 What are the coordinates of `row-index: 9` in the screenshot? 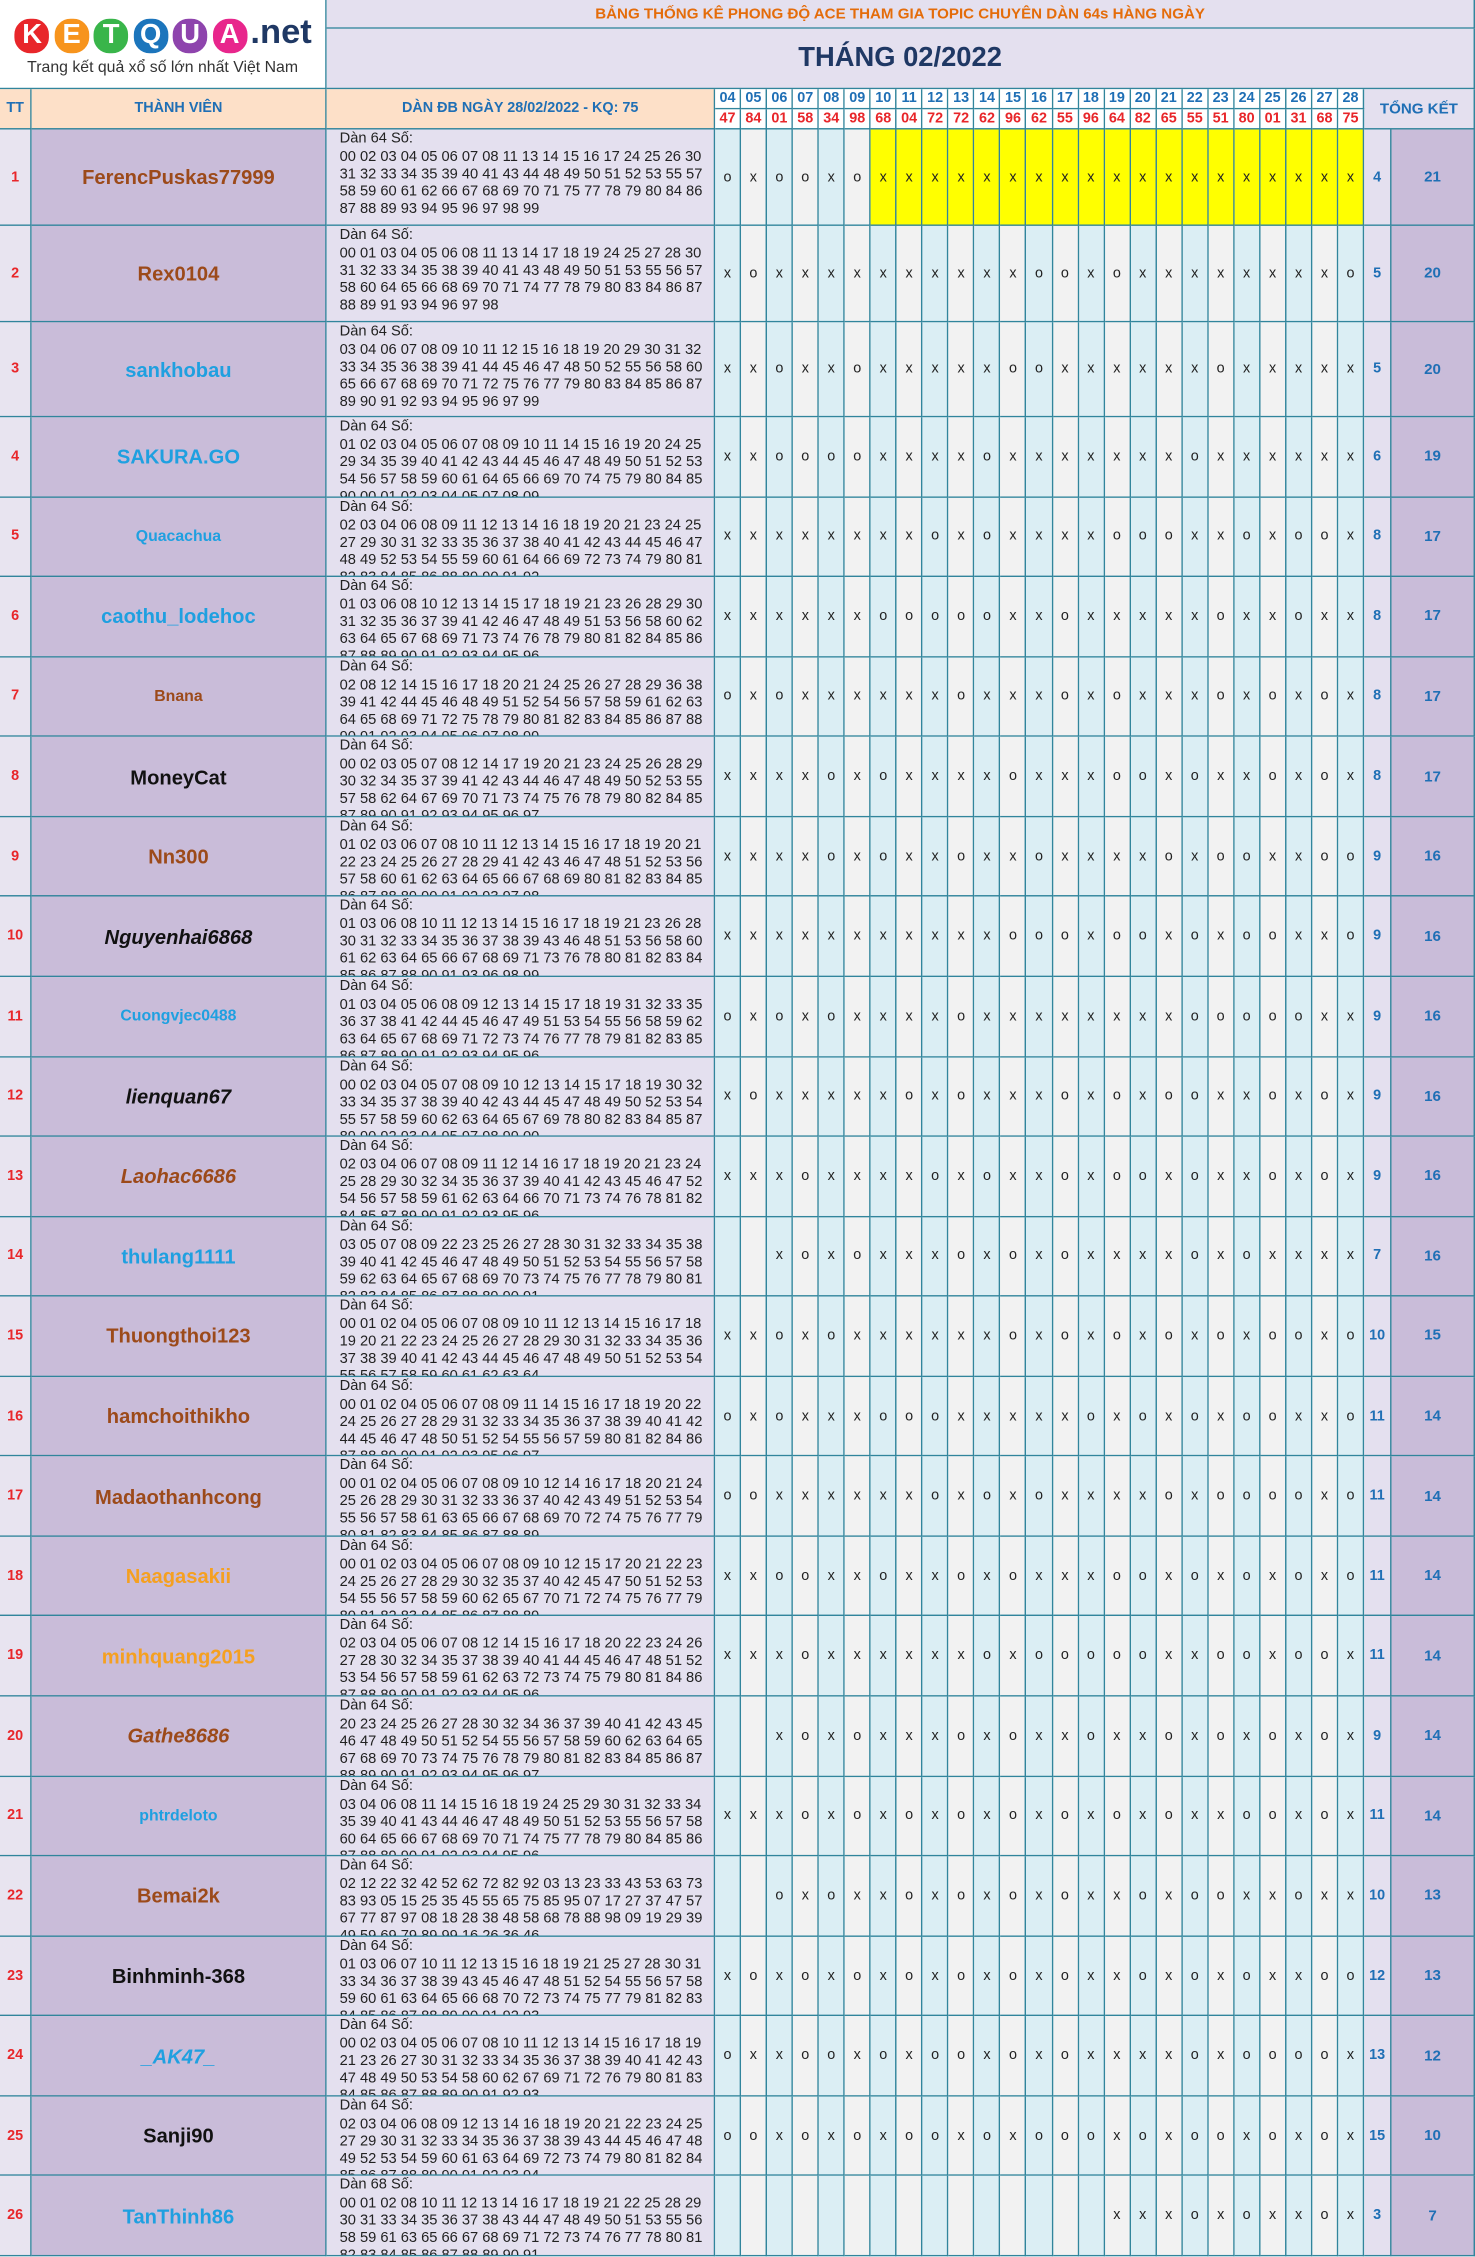 It's located at (16, 857).